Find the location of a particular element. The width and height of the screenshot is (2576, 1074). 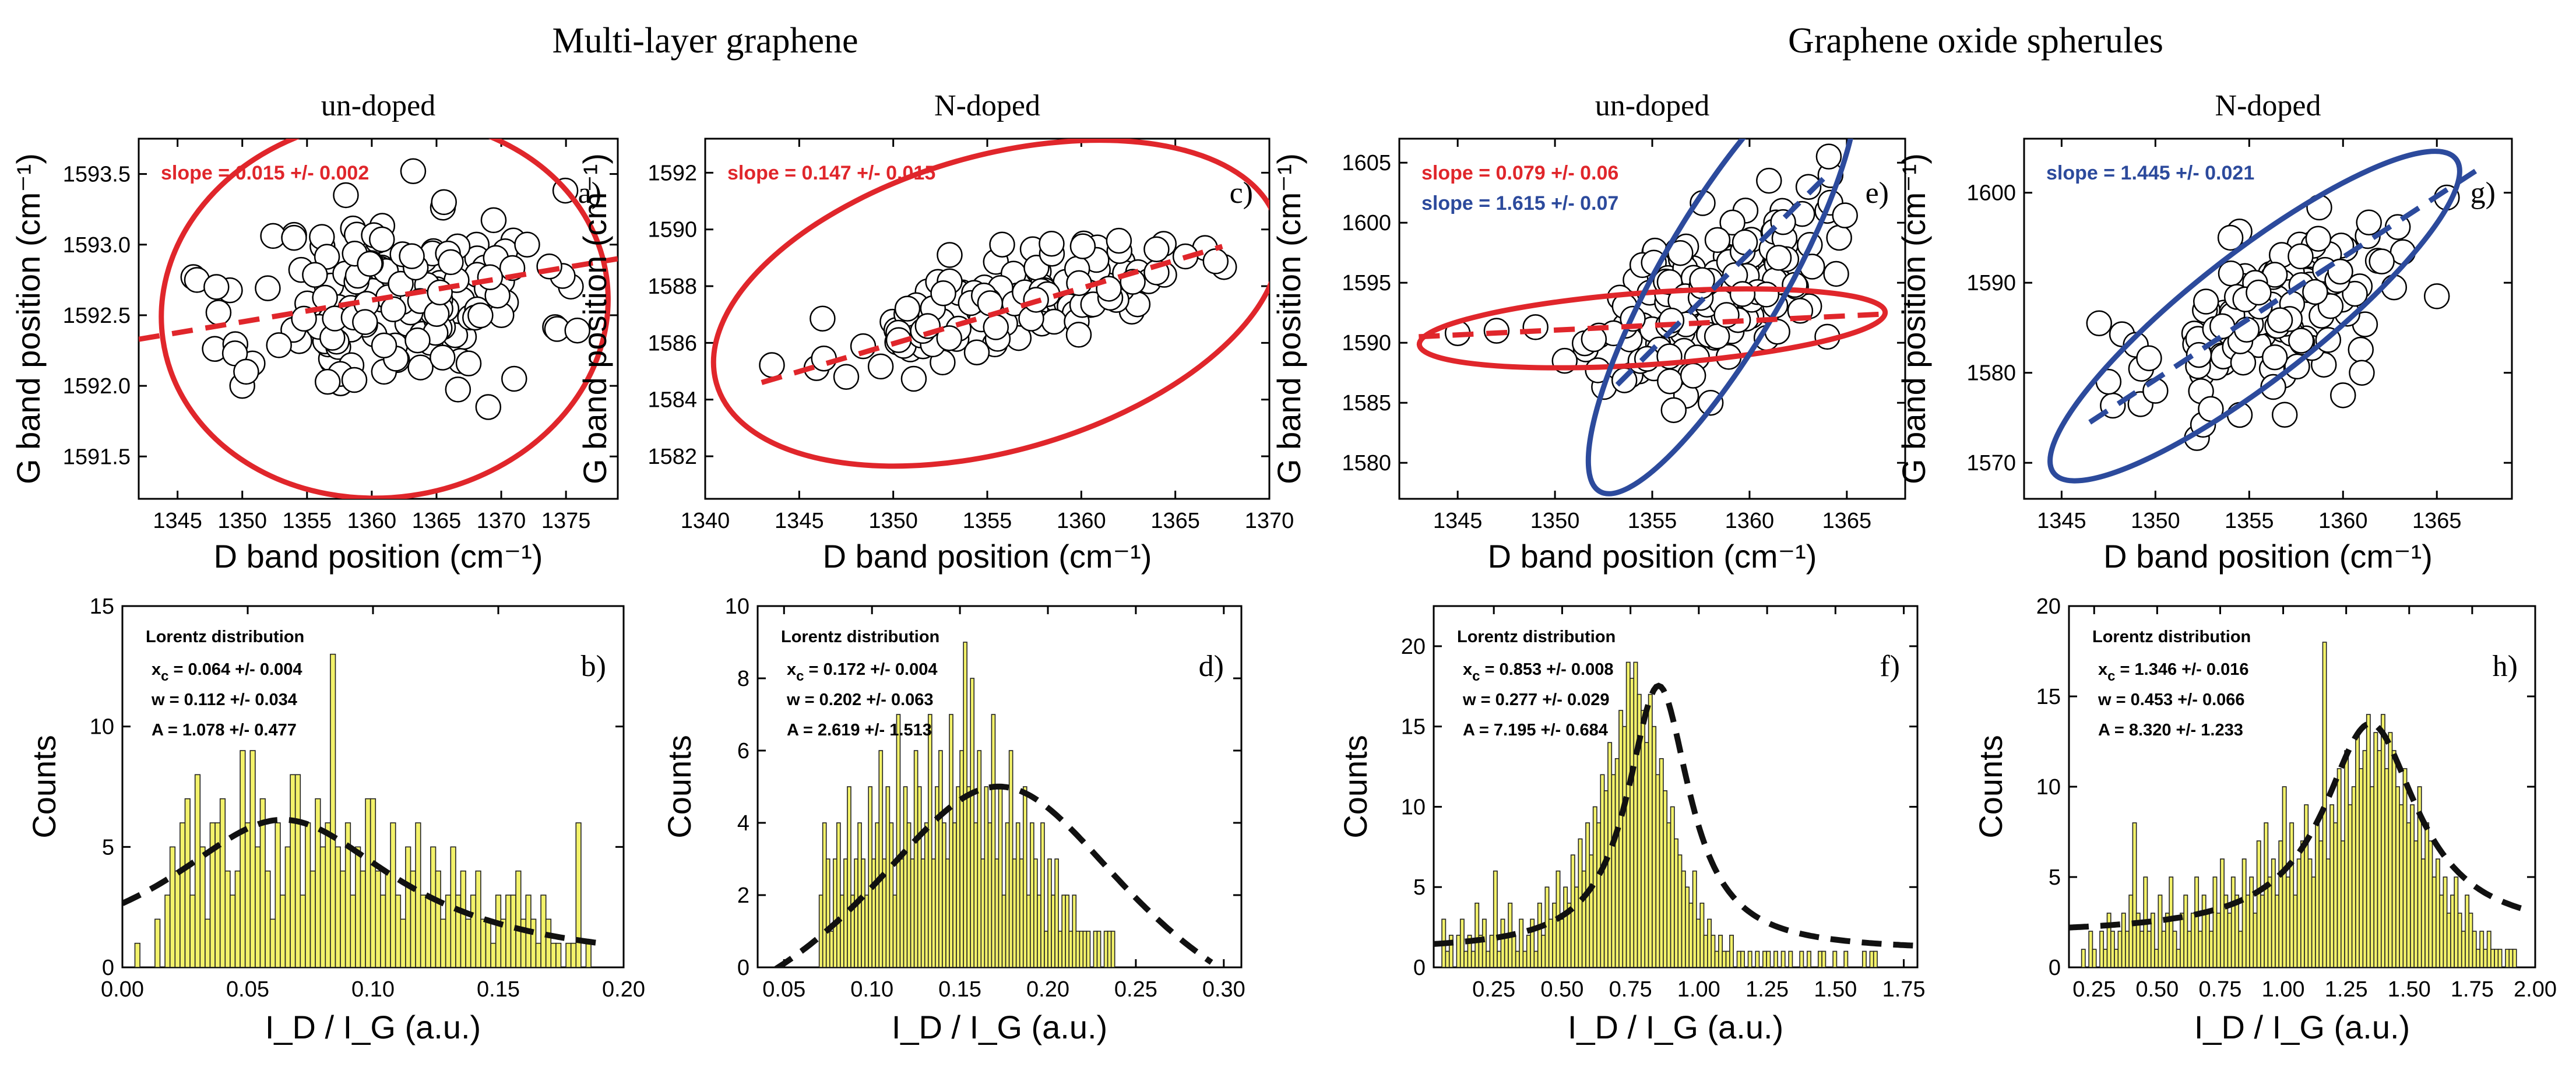

y-tick-label: 1592.0 is located at coordinates (97, 387).